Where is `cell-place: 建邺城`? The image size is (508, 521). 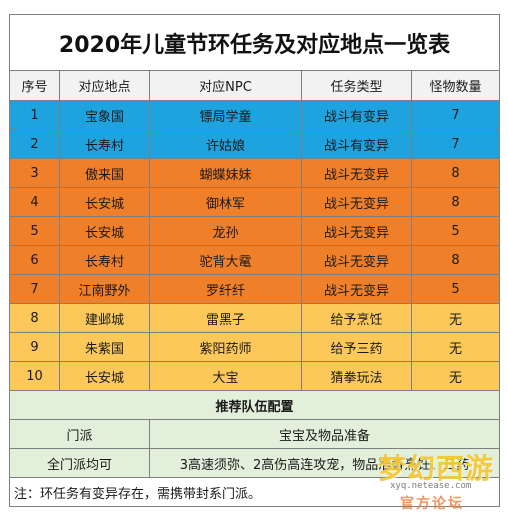
cell-place: 建邺城 is located at coordinates (104, 318).